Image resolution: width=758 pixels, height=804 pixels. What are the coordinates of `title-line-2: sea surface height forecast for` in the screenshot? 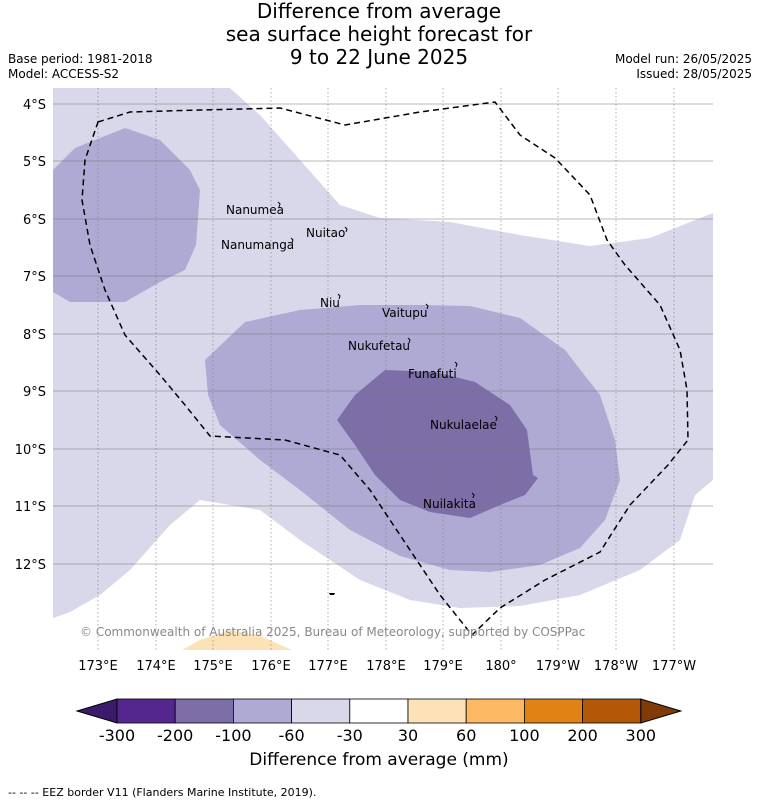 It's located at (379, 34).